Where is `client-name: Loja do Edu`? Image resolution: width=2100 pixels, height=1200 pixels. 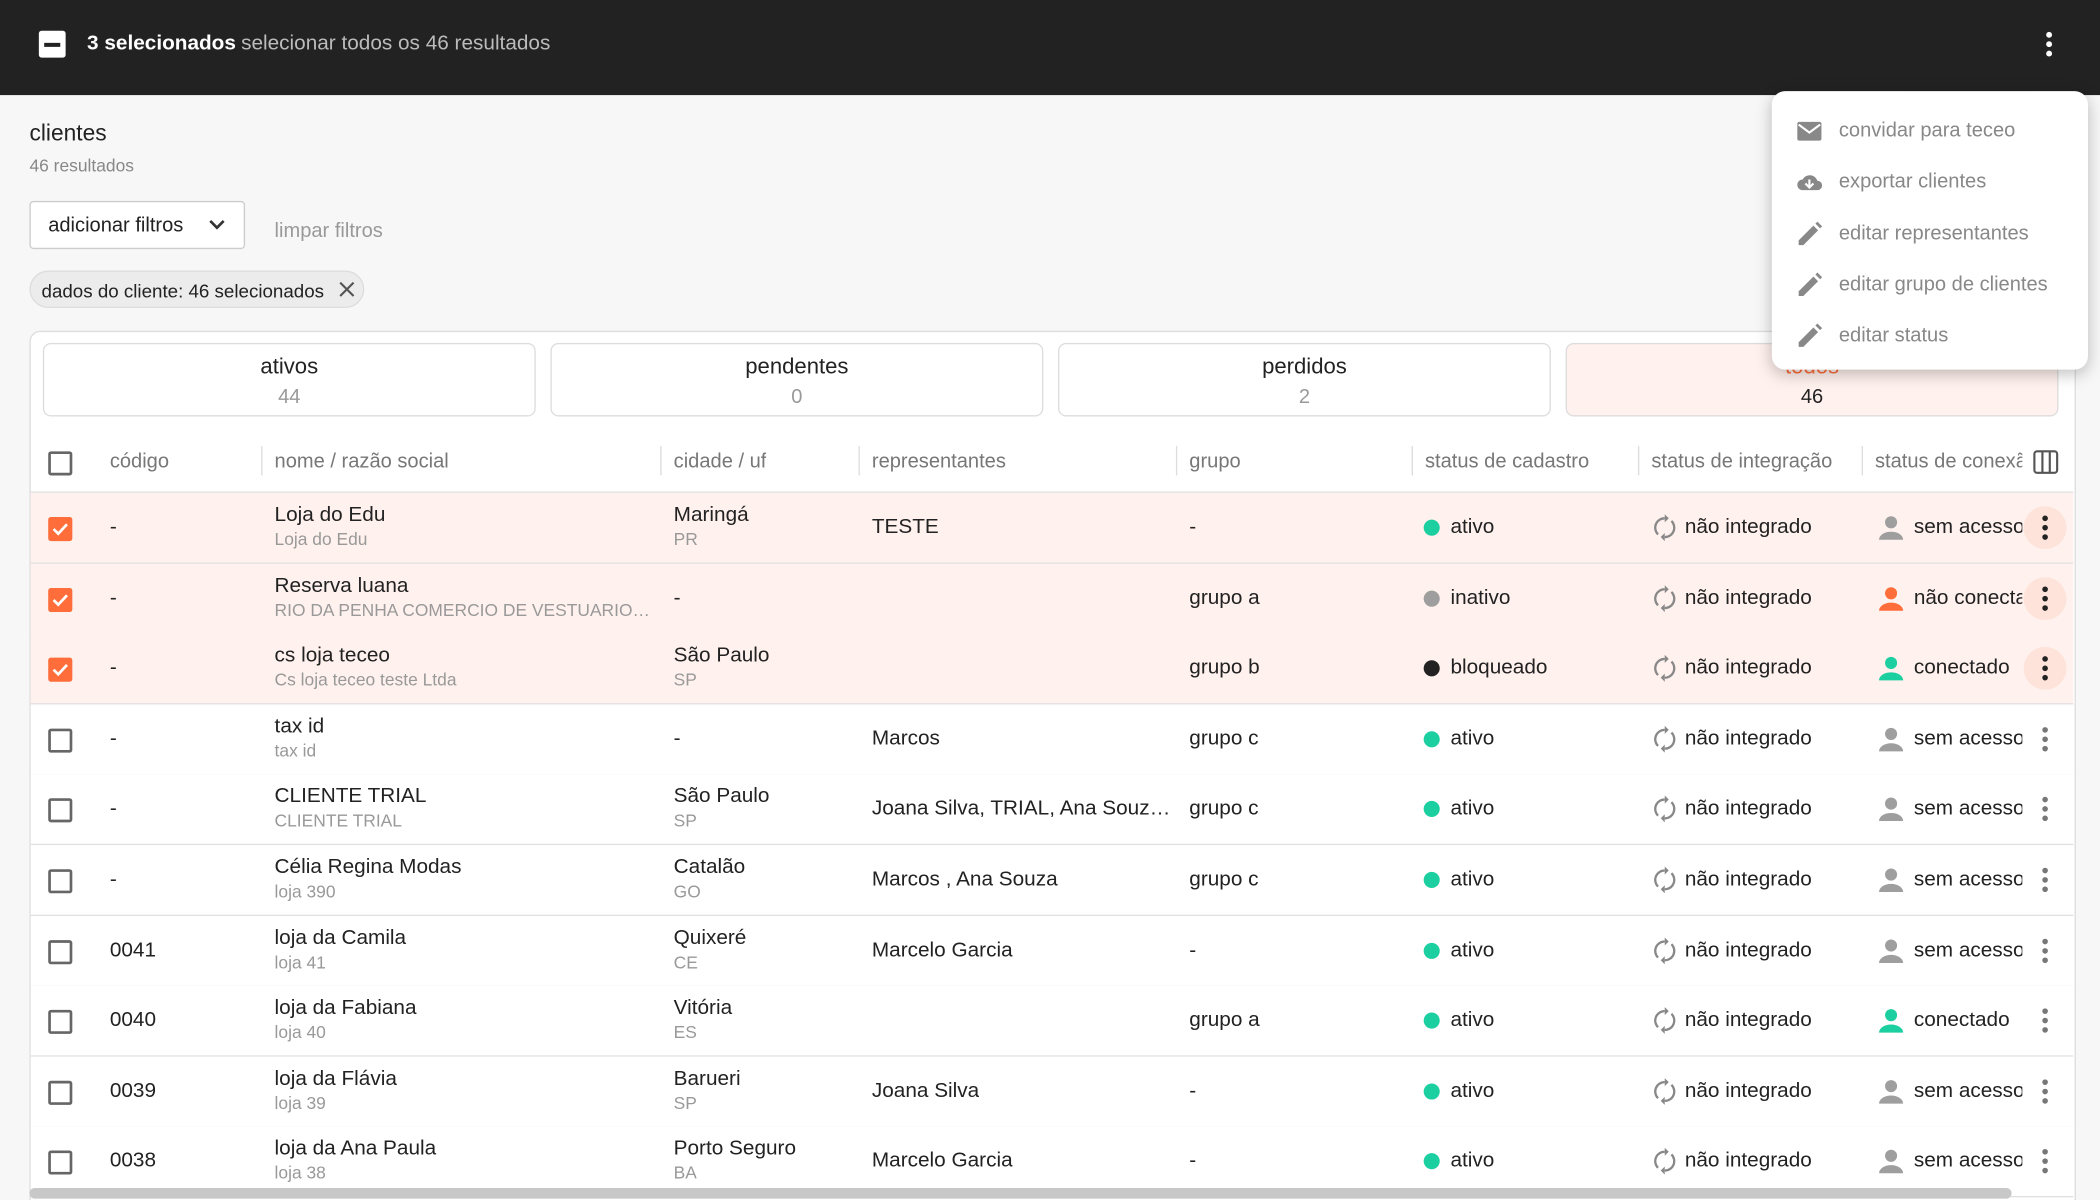
client-name: Loja do Edu is located at coordinates (330, 516).